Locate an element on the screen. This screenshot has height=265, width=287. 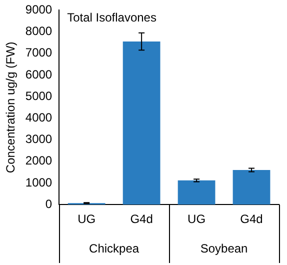
y-tick-label: 0 is located at coordinates (48, 203).